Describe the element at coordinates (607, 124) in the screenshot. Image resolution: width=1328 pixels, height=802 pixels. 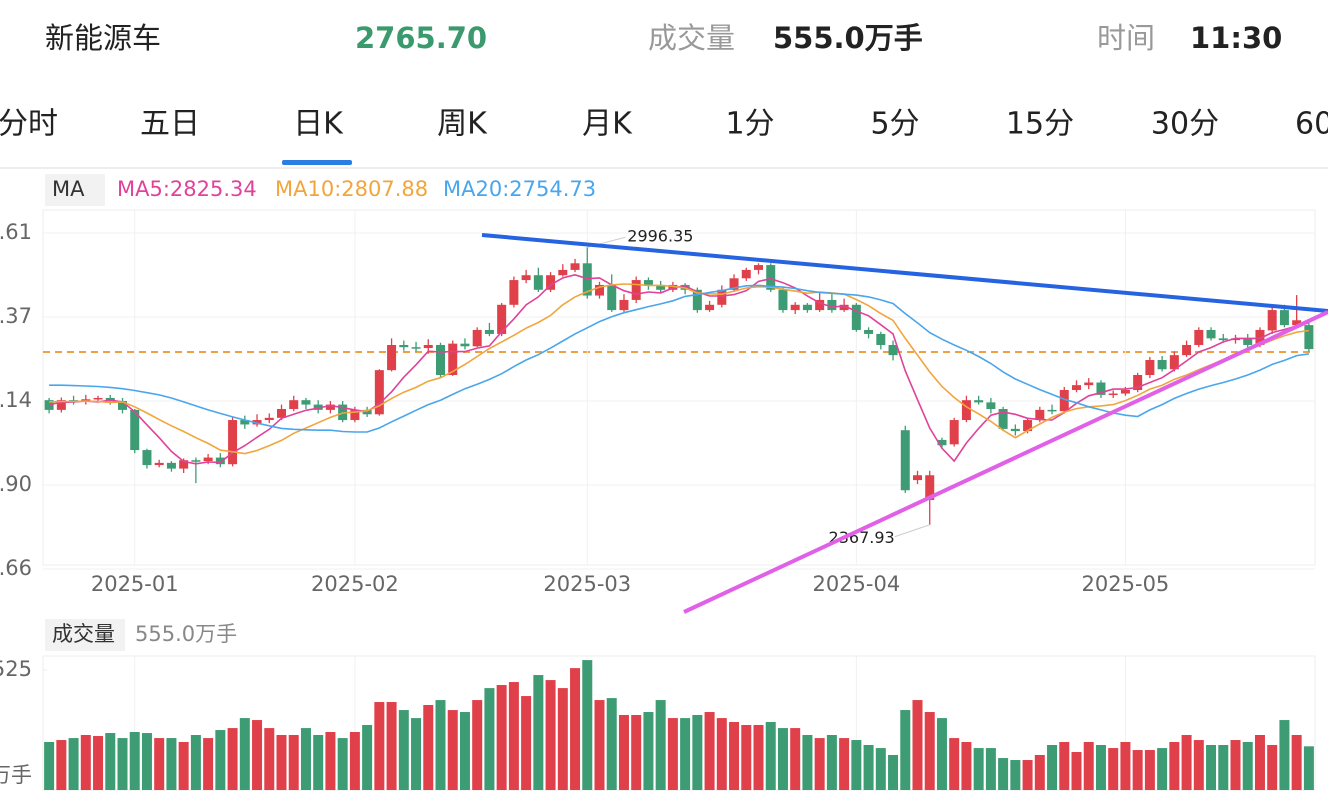
I see `period-tab: 月K` at that location.